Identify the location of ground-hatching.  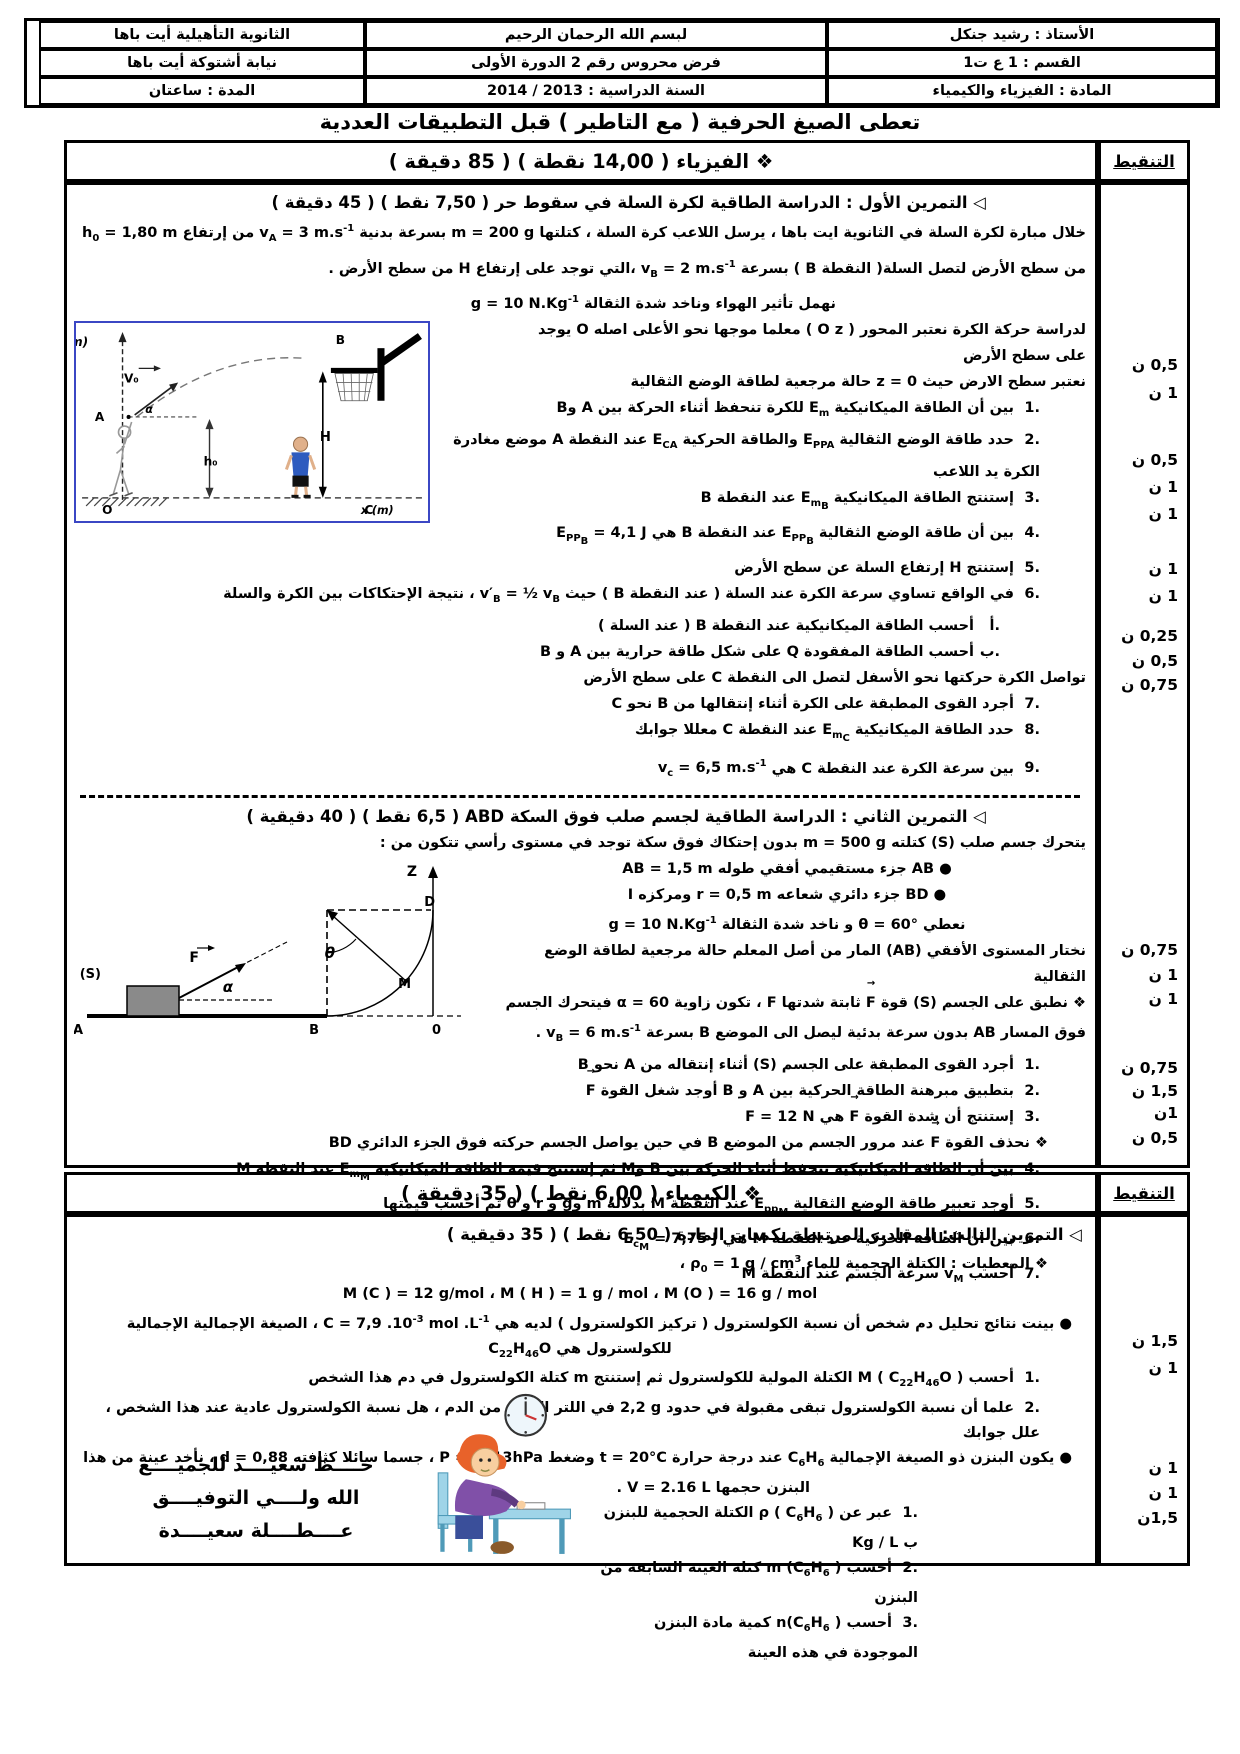
(126, 502).